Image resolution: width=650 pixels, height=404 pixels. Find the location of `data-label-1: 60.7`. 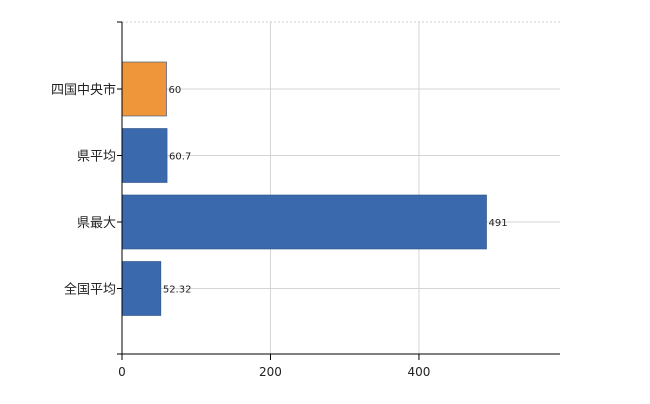

data-label-1: 60.7 is located at coordinates (180, 157).